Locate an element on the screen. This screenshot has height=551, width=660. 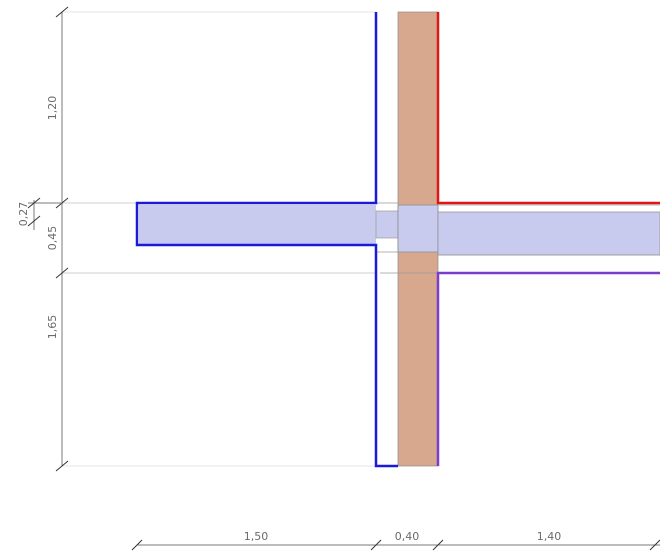
dim-label-1-65: 1,65 is located at coordinates (52, 327).